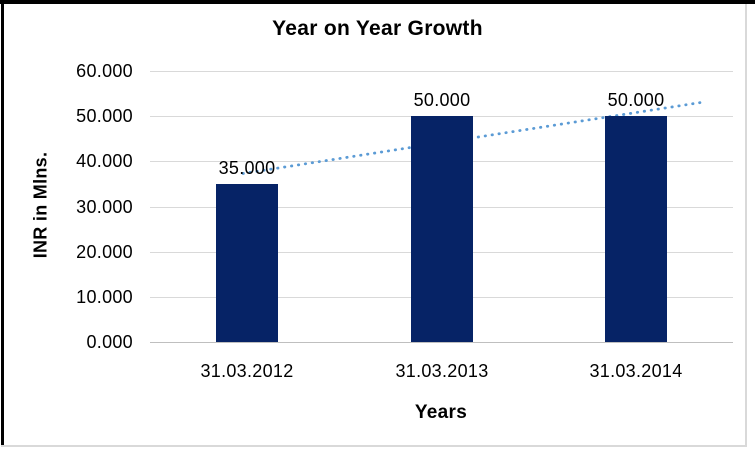  I want to click on chart-title: Year on Year Growth, so click(377, 28).